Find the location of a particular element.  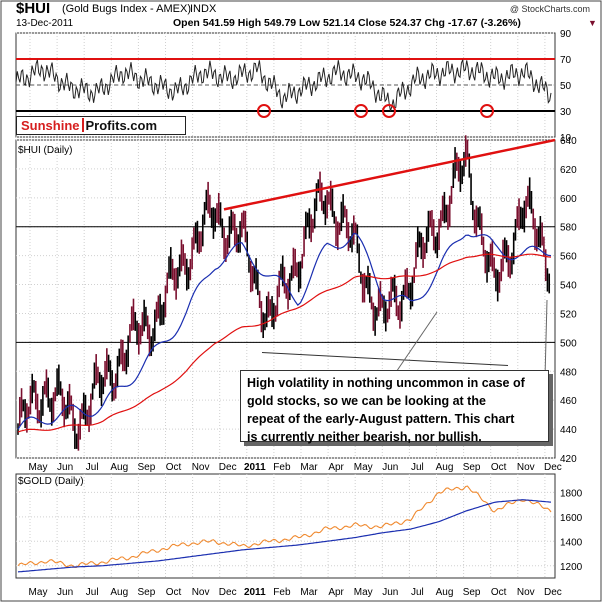

y-tick-label: 580 is located at coordinates (568, 228).